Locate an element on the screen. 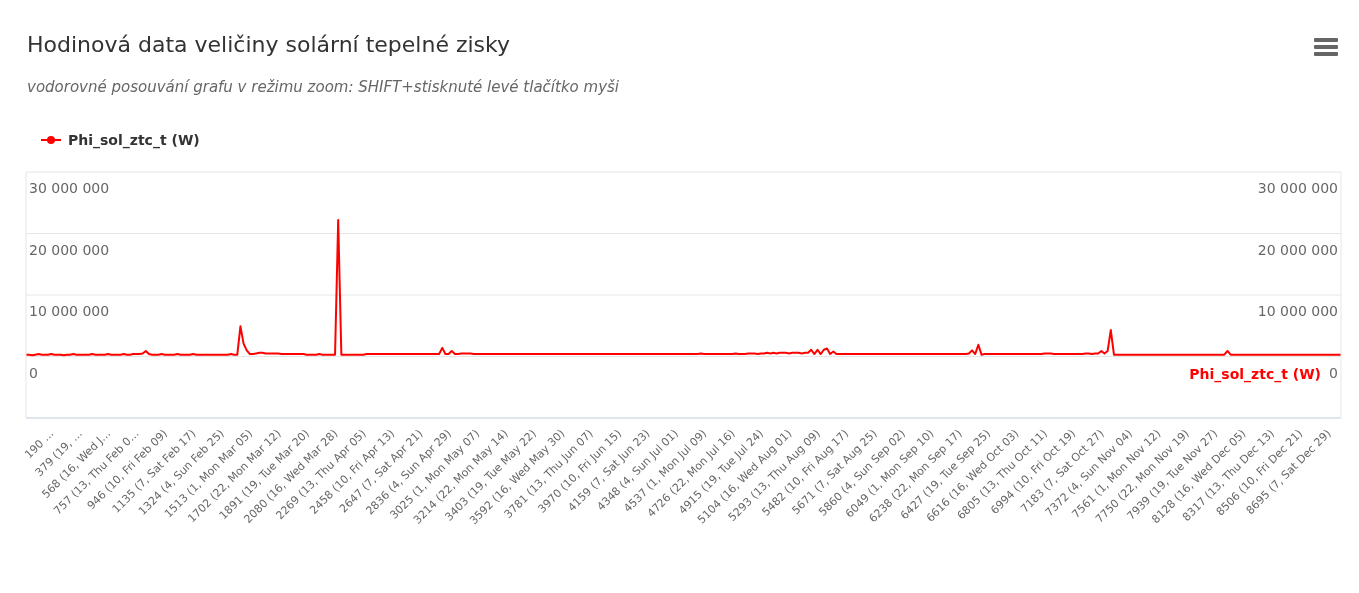 This screenshot has height=593, width=1359. y-tick-label: 10 000 000 is located at coordinates (69, 311).